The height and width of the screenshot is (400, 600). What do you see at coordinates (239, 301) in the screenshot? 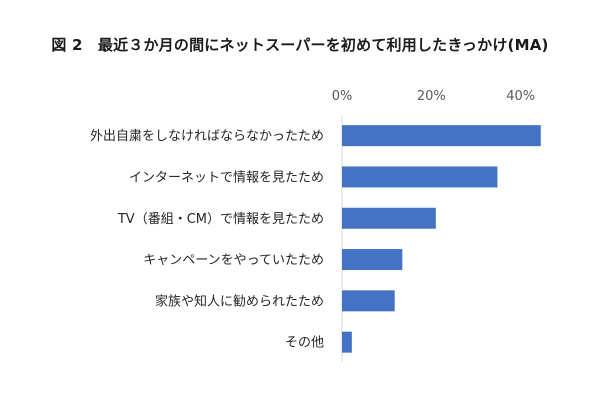
I see `category-label: 家族や知人に勧められたため` at bounding box center [239, 301].